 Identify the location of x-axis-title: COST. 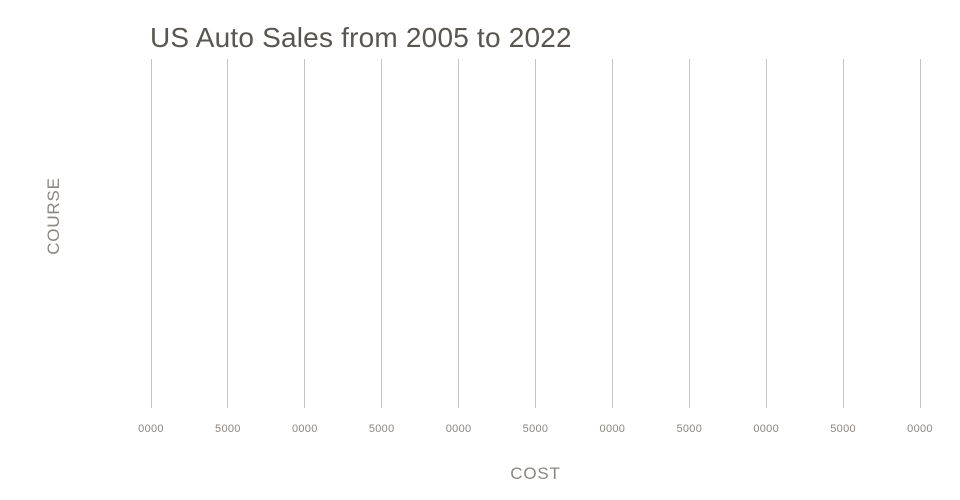
(535, 473).